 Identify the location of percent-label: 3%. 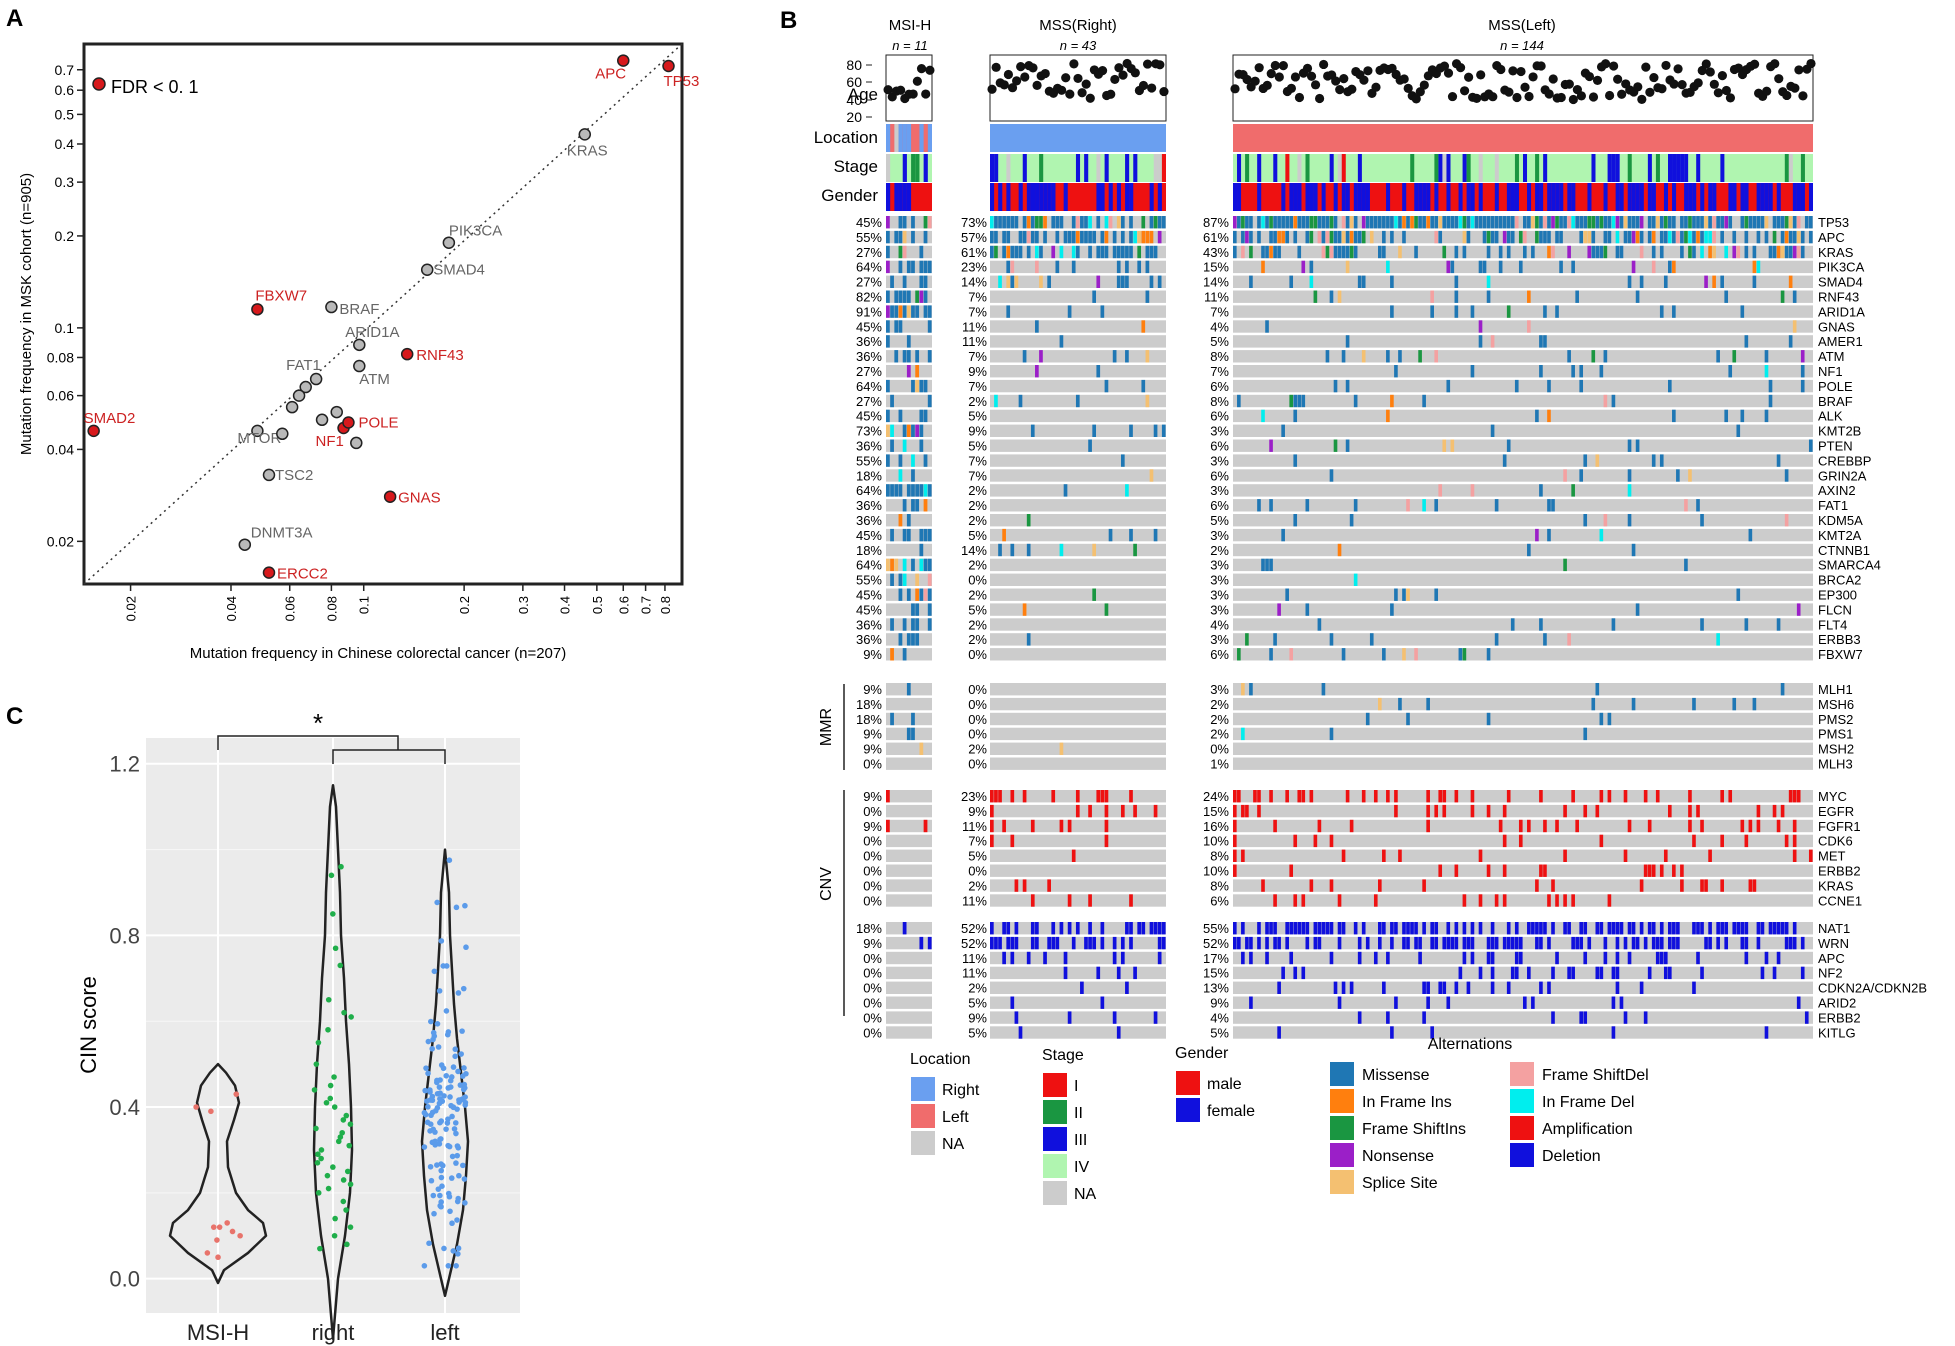
(1219, 490).